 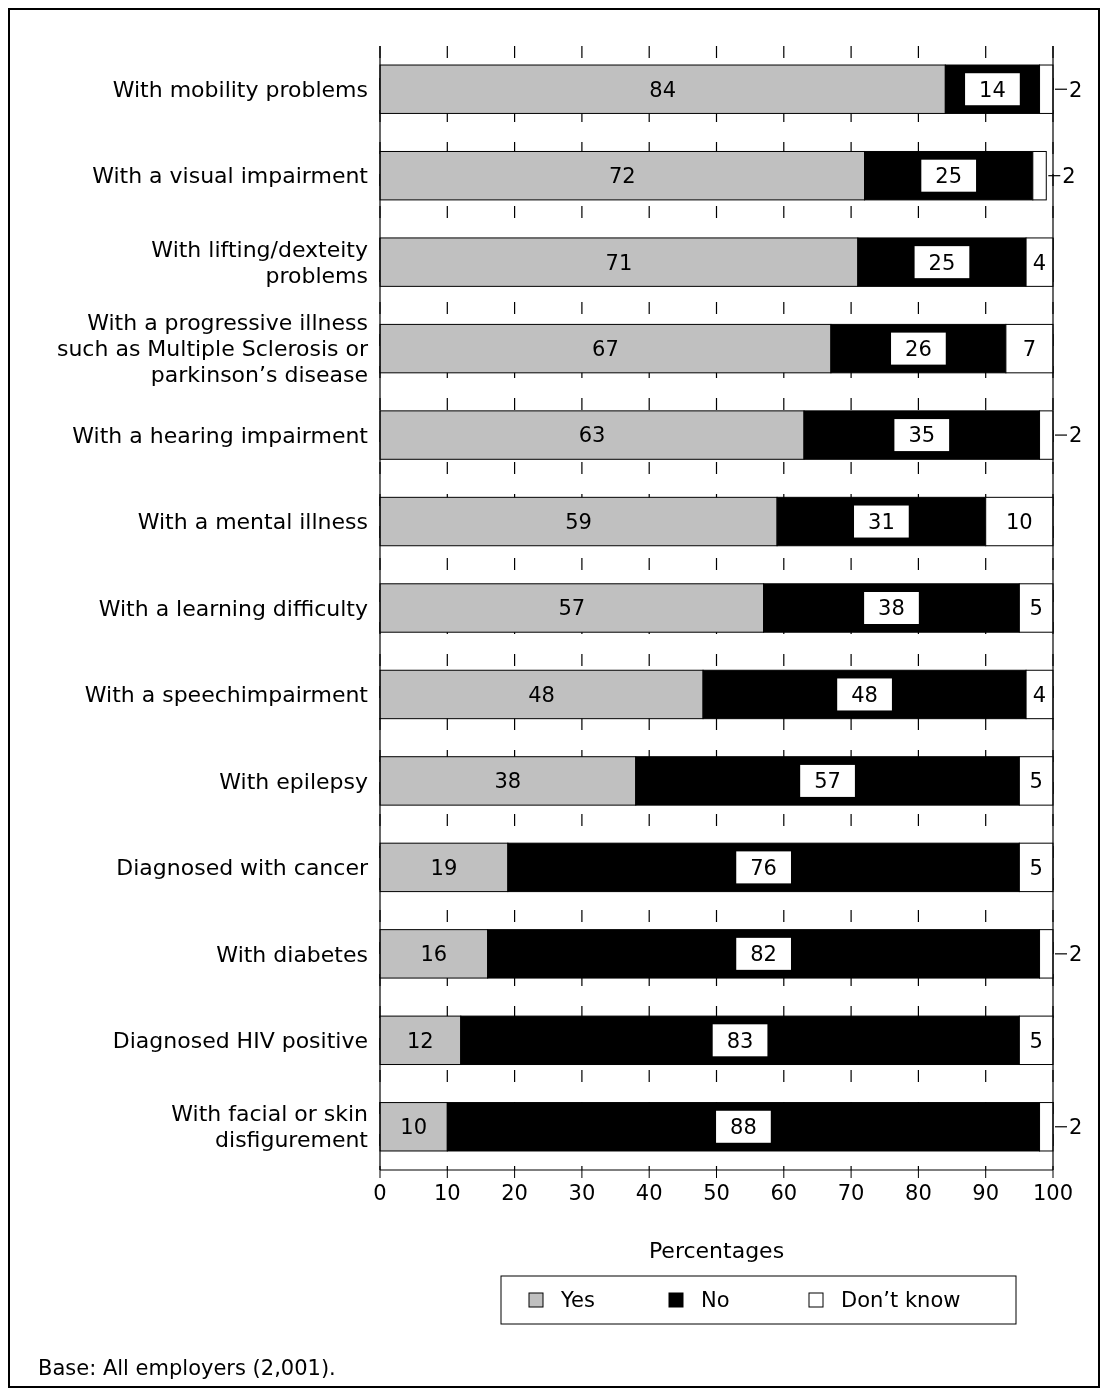 I want to click on text: Base: All employers (2,001)., so click(x=187, y=1368).